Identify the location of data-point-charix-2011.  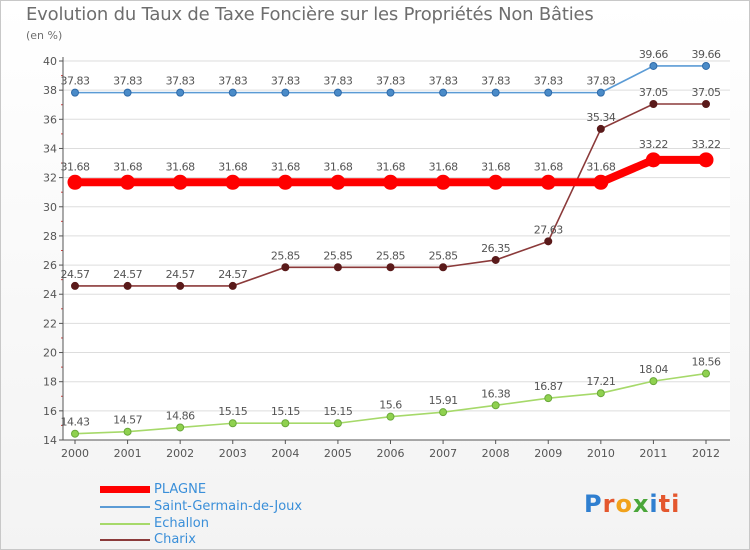
(653, 104).